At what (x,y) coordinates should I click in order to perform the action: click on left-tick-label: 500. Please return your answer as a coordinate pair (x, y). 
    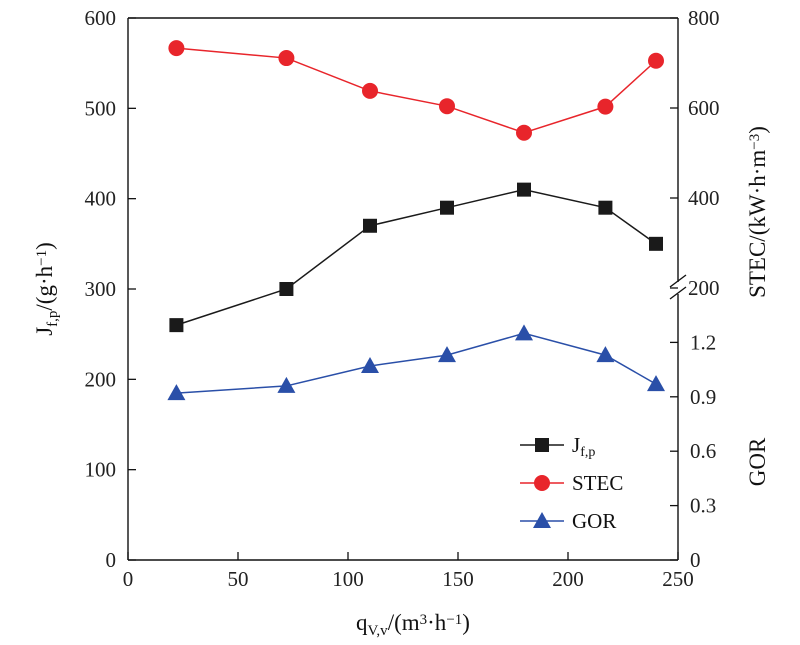
    Looking at the image, I should click on (101, 108).